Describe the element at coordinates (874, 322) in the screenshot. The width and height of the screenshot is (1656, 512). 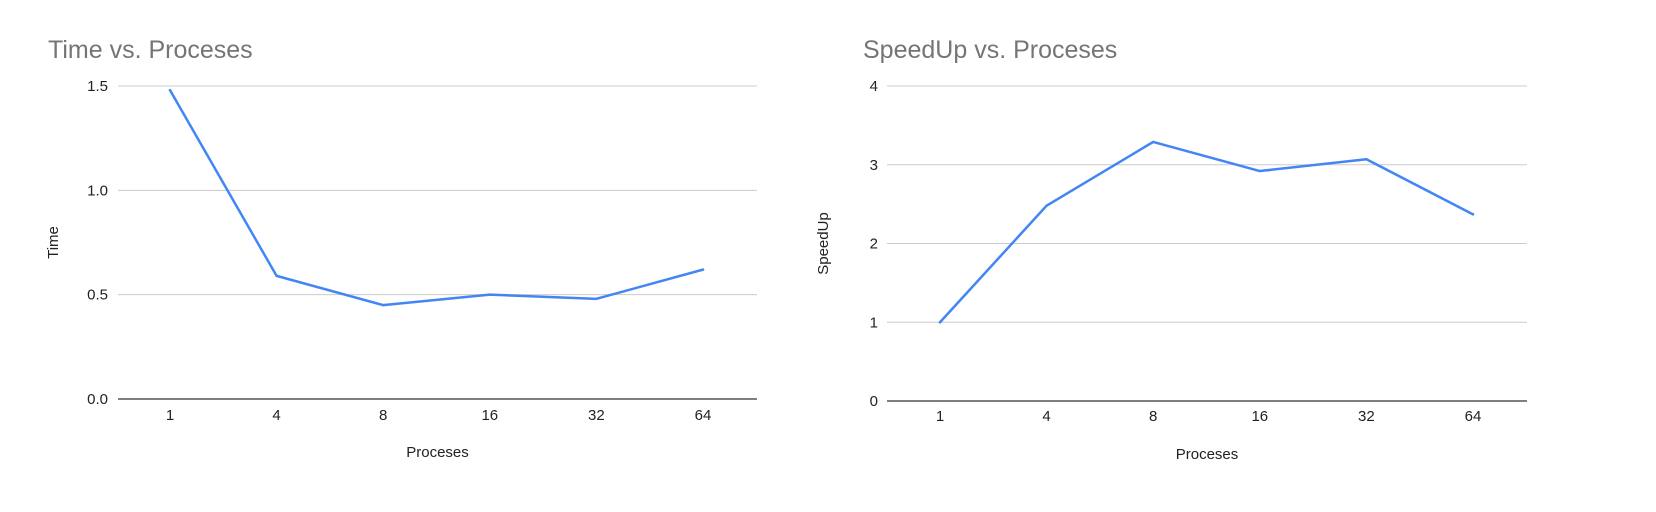
I see `y-tick-label: 1` at that location.